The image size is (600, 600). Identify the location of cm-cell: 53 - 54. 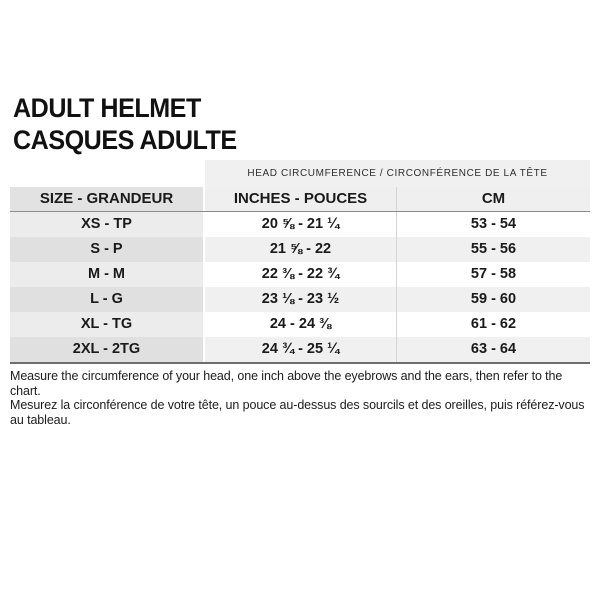
(493, 224).